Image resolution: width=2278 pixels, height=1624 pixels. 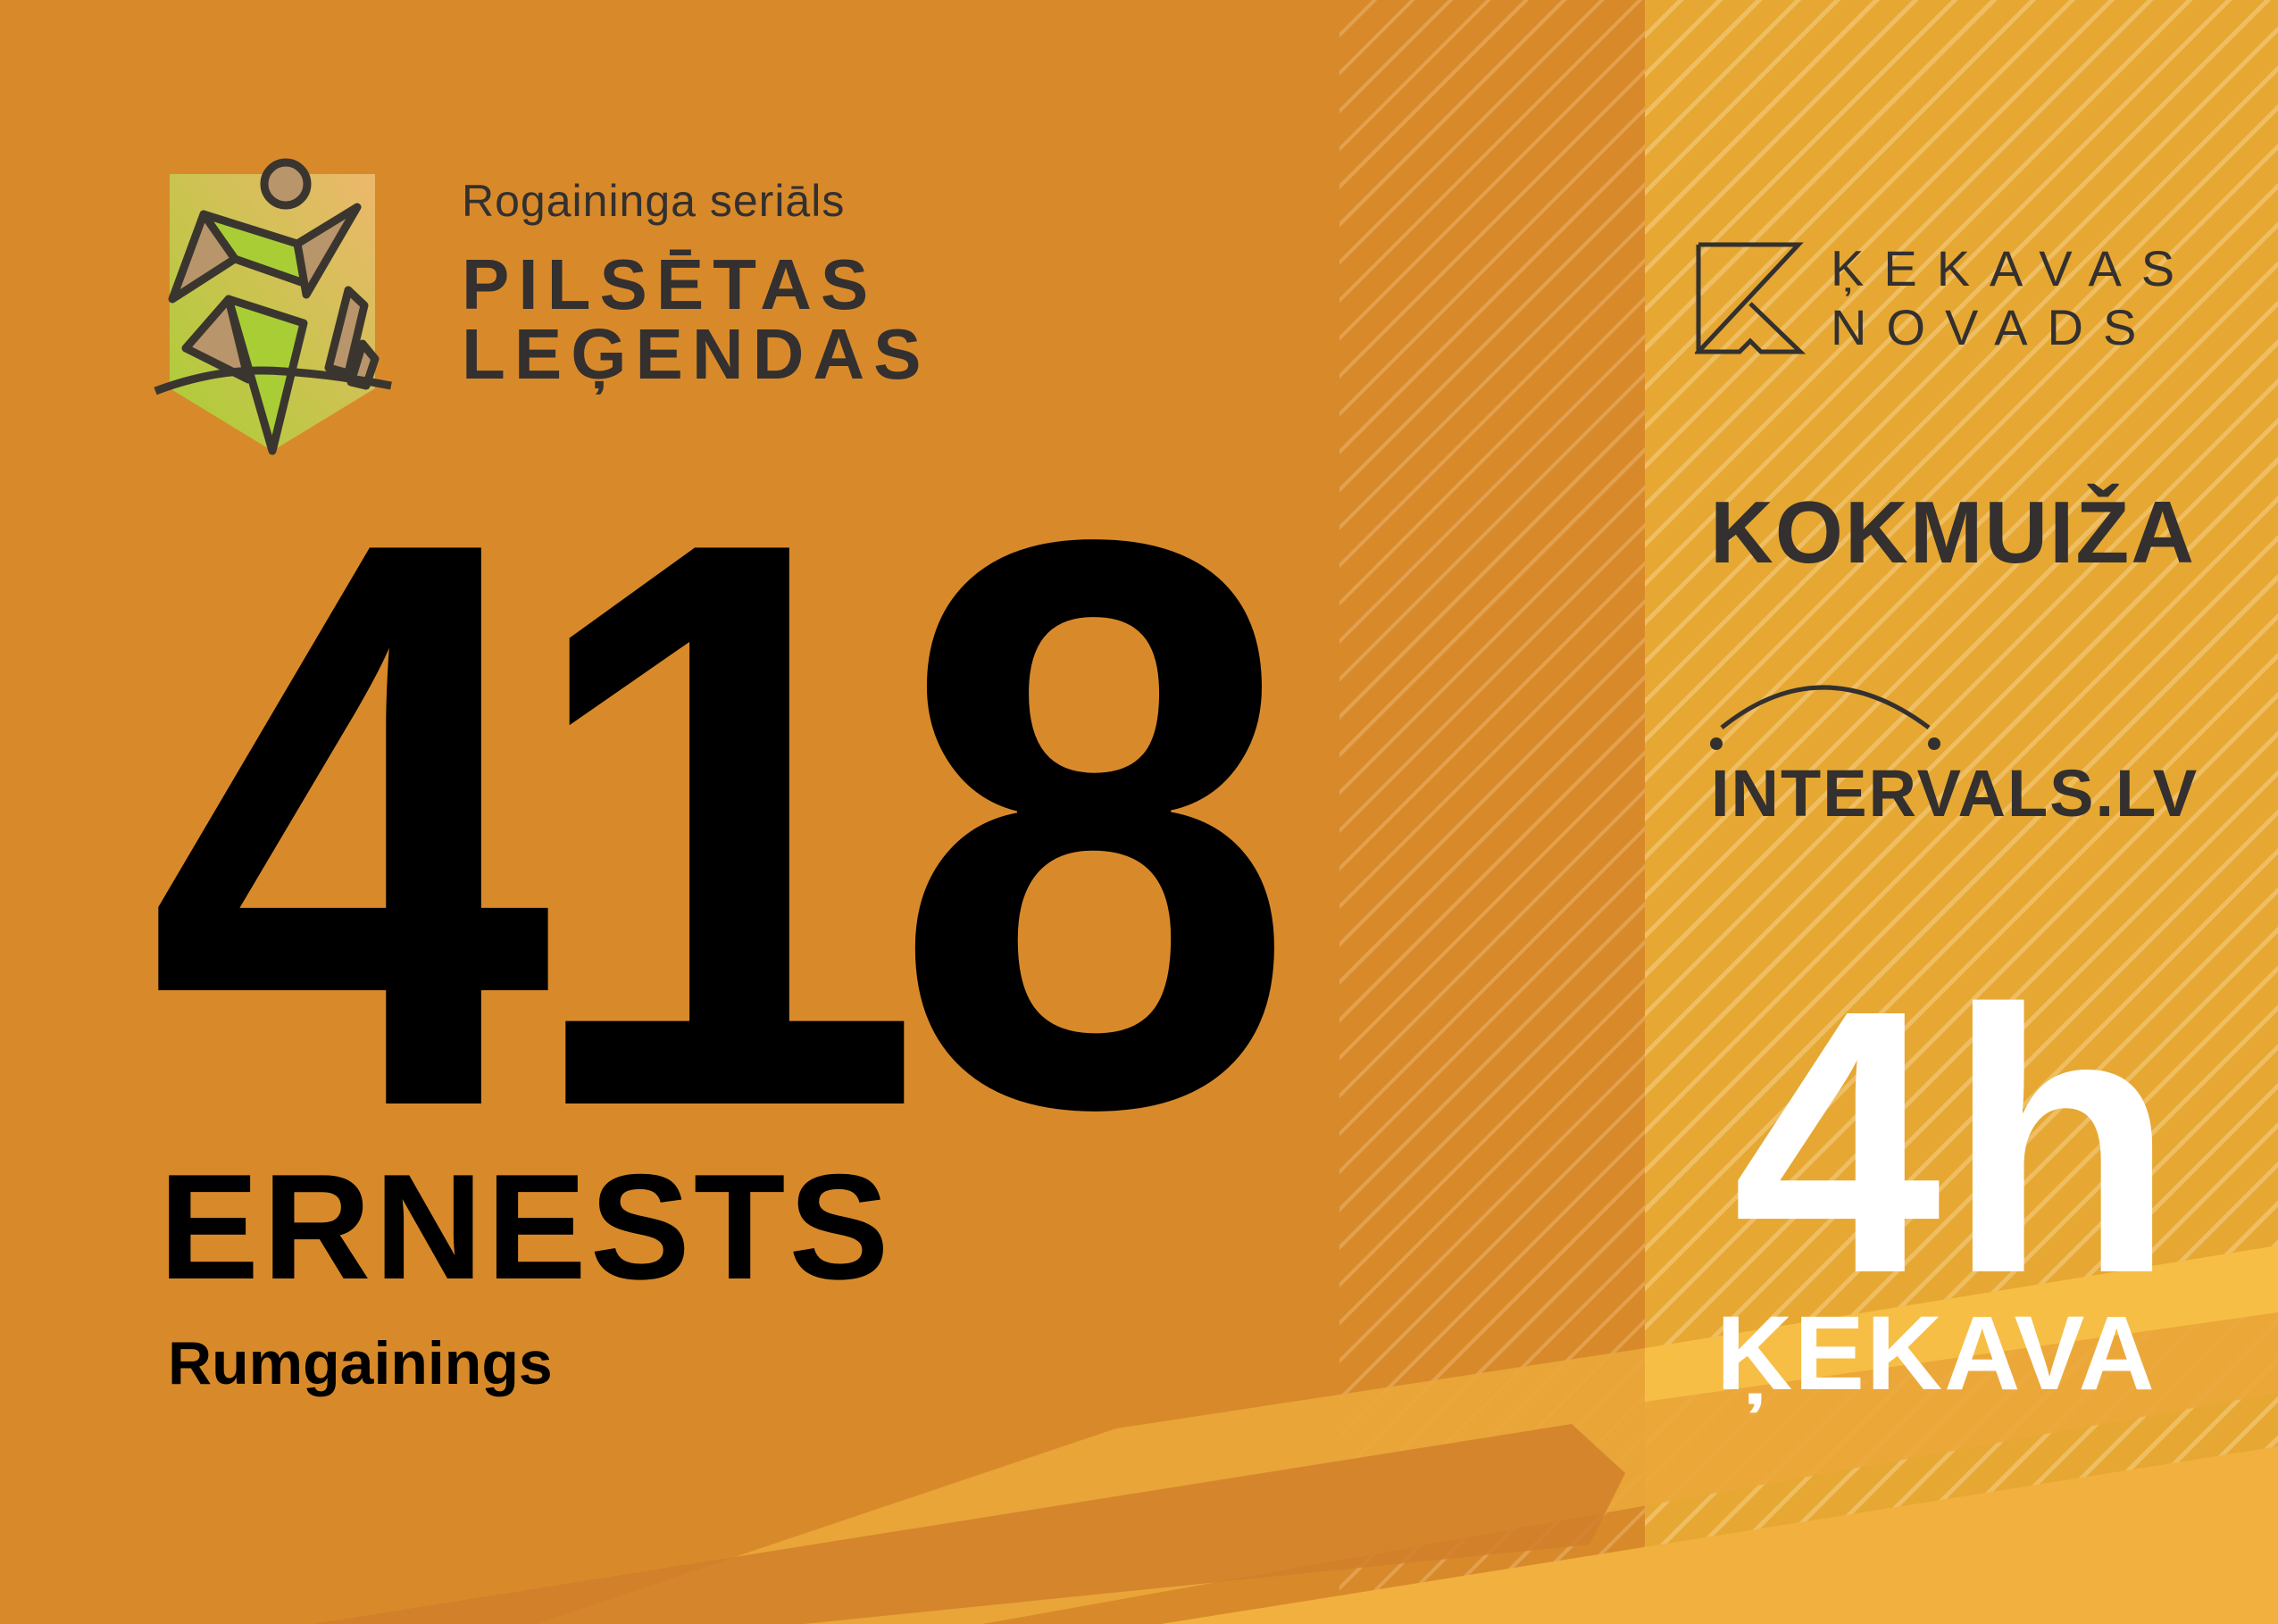 I want to click on kekavas-novads-logo-text: ĶEKAVAS NOVADS, so click(x=2012, y=298).